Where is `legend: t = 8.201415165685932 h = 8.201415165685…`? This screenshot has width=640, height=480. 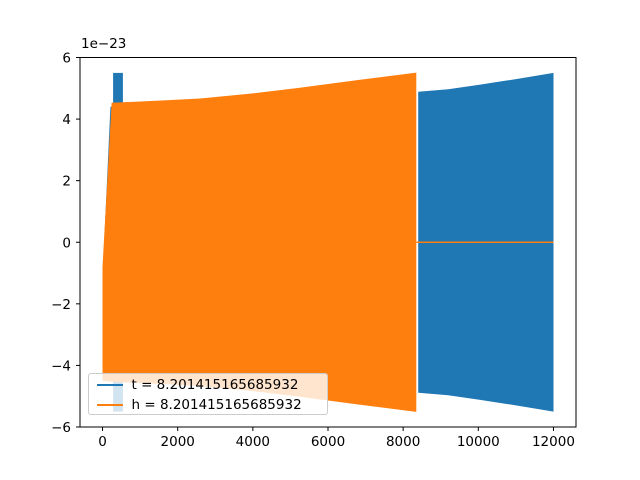
legend: t = 8.201415165685932 h = 8.201415165685… is located at coordinates (207, 393).